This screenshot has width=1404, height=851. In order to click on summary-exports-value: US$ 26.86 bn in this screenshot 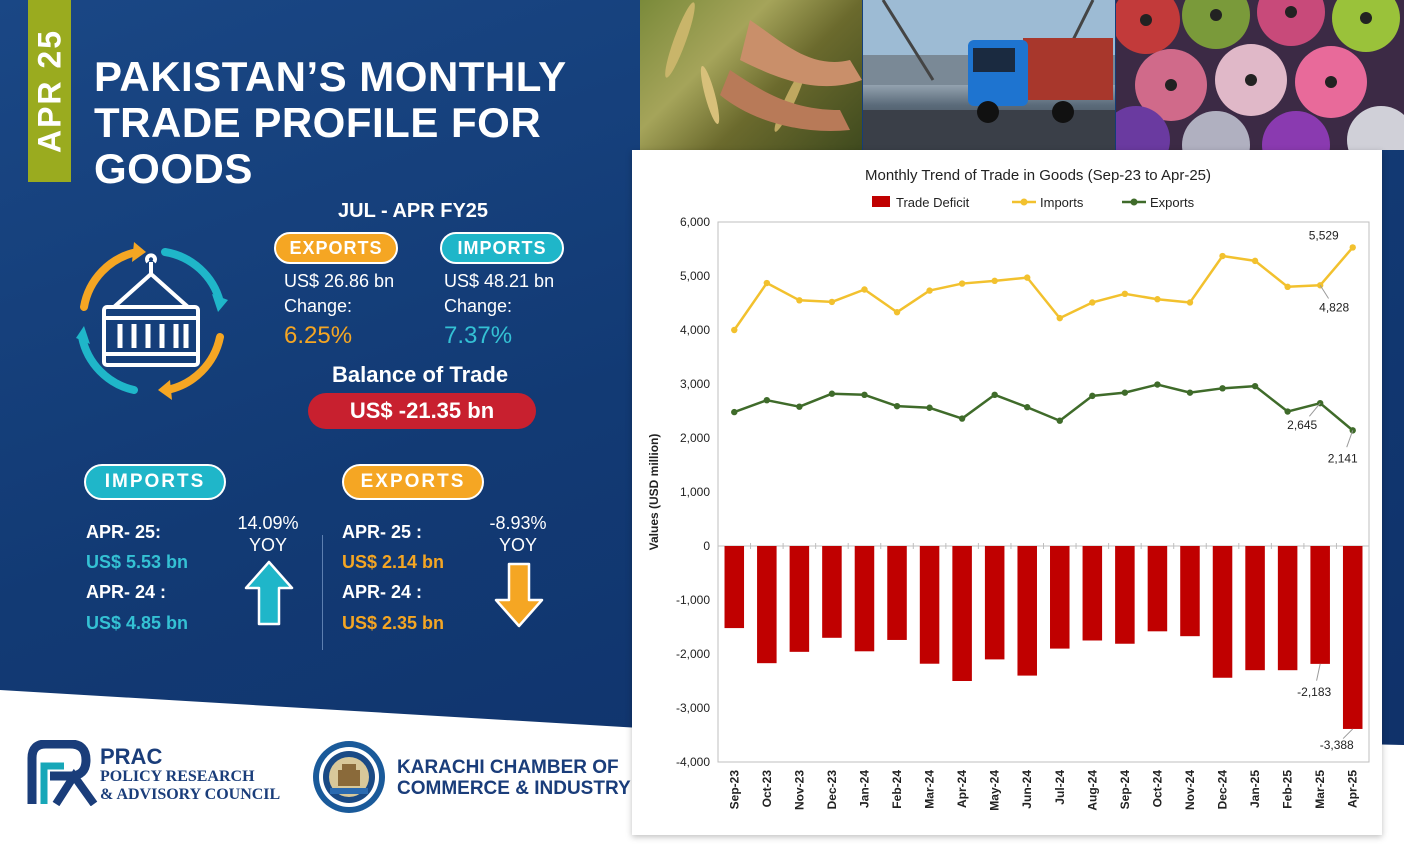, I will do `click(339, 281)`.